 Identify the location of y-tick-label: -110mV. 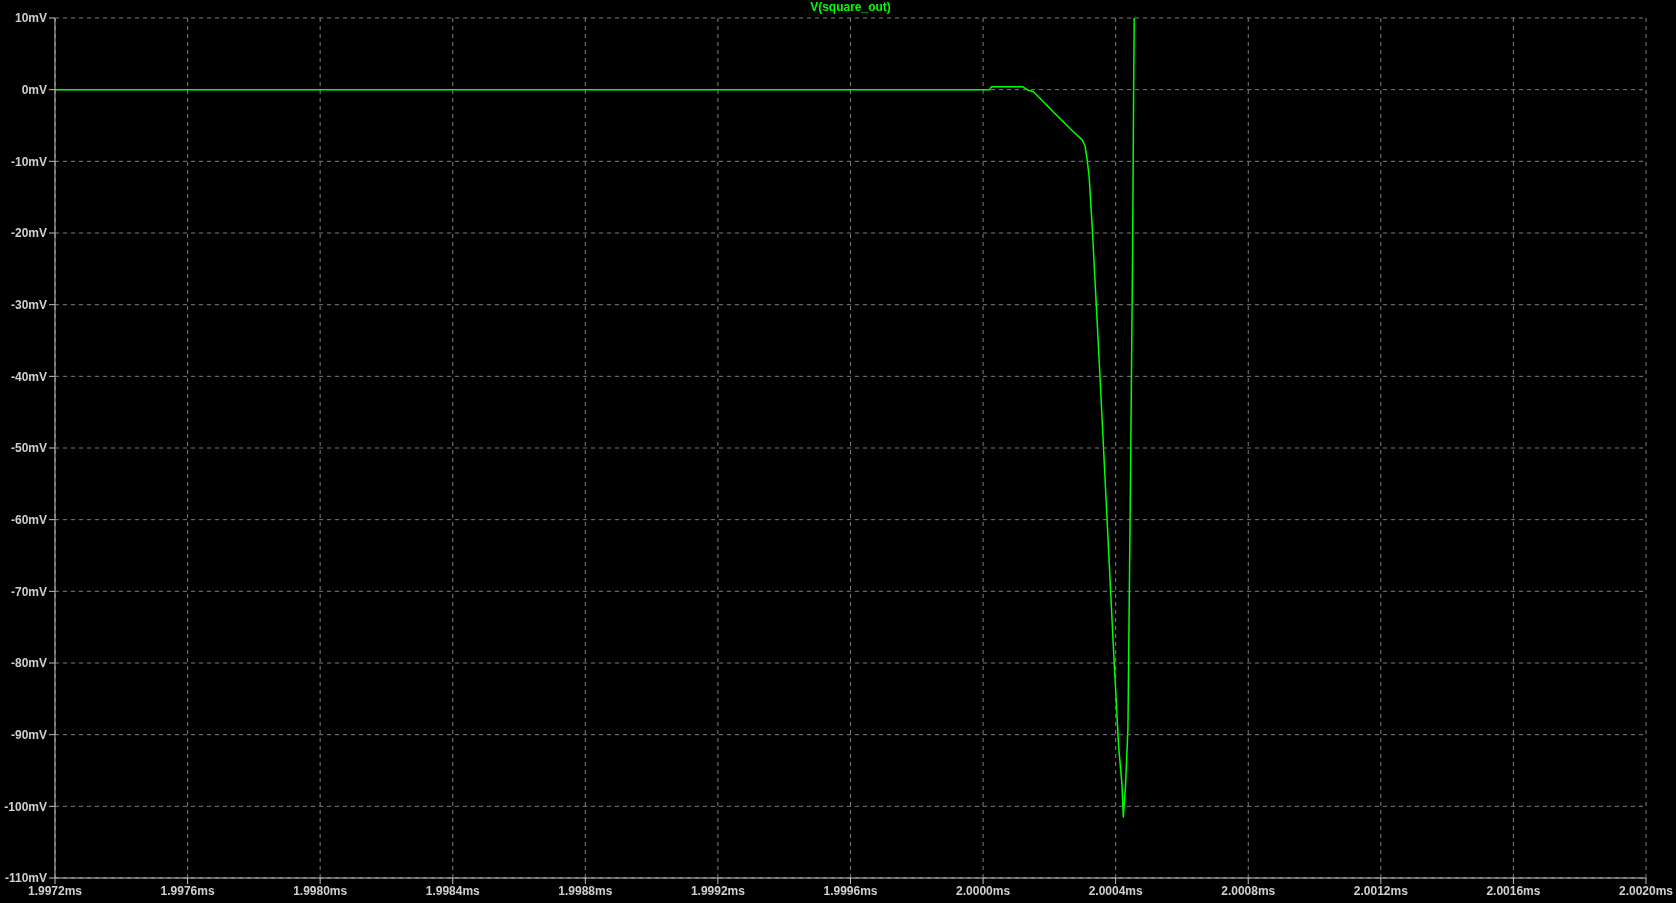
(25, 878).